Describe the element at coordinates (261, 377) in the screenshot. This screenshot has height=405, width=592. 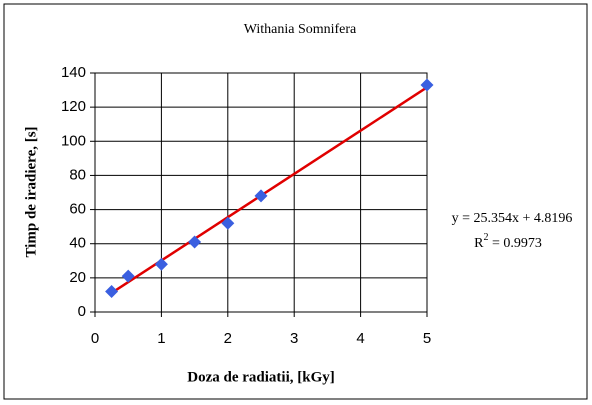
I see `x-axis-label: Doza de radiatii, [kGy]` at that location.